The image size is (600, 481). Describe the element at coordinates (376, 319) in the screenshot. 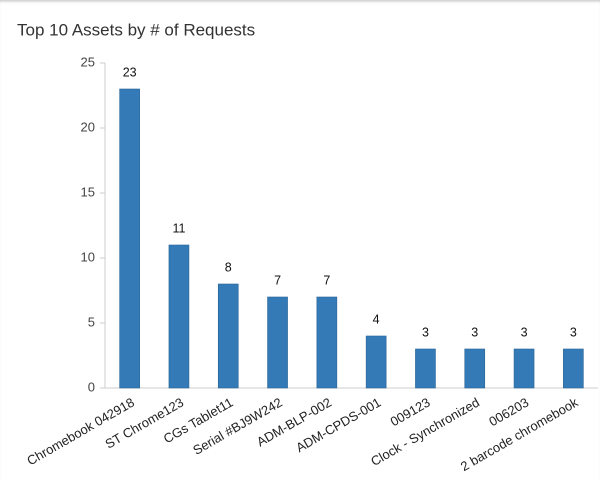

I see `value-label: 4` at that location.